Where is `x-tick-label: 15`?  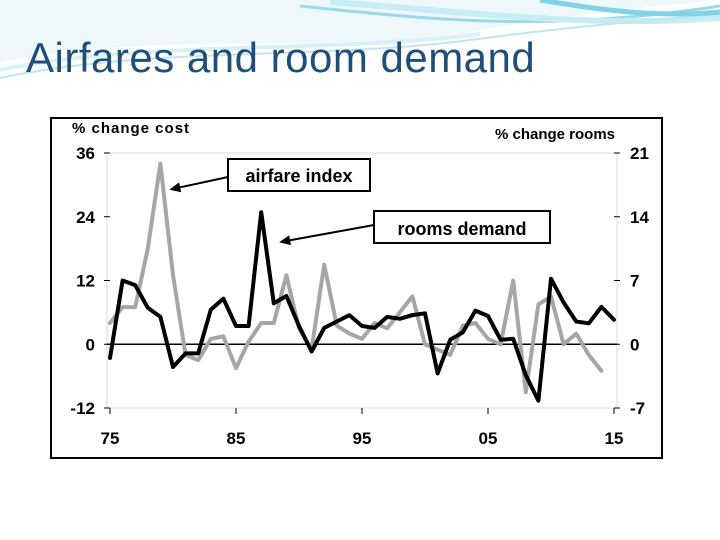
x-tick-label: 15 is located at coordinates (614, 438).